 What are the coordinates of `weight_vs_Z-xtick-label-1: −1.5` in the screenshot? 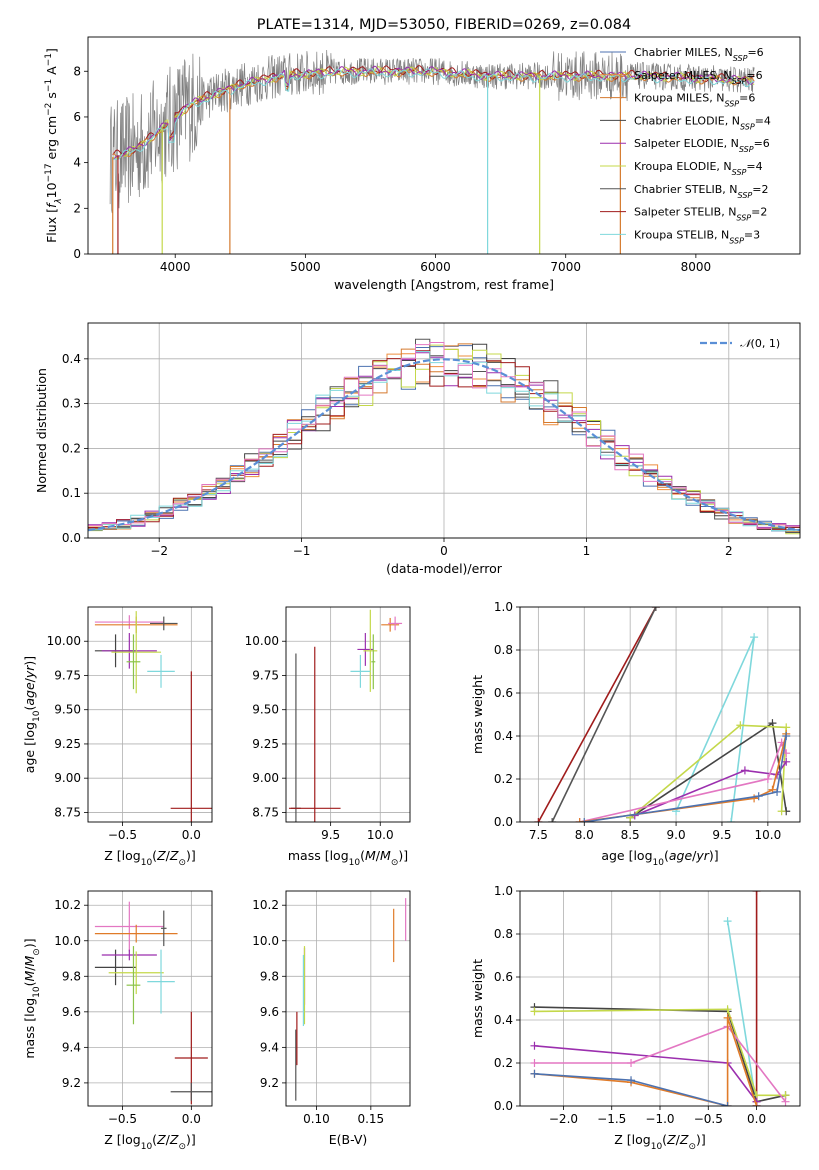 It's located at (611, 1119).